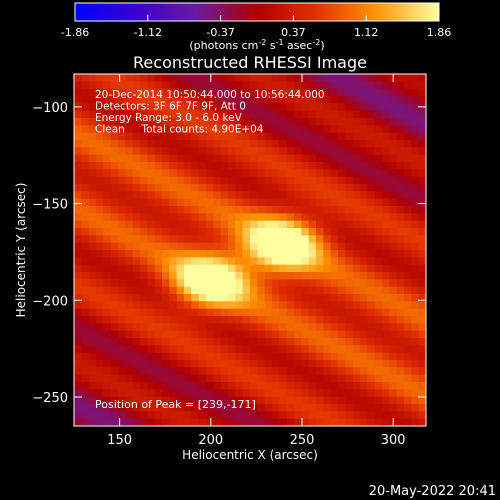 This screenshot has height=500, width=500. Describe the element at coordinates (50, 205) in the screenshot. I see `y-tick-label: −150` at that location.